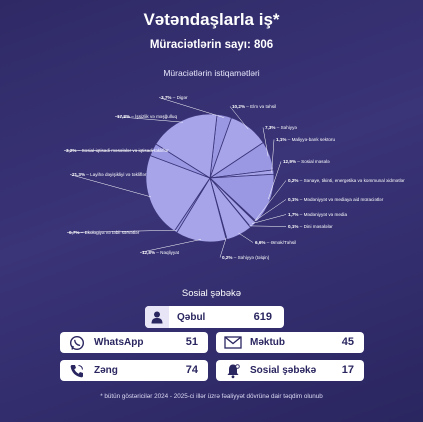 The image size is (423, 422). What do you see at coordinates (347, 370) in the screenshot?
I see `sosial-sebeke-value: 17` at bounding box center [347, 370].